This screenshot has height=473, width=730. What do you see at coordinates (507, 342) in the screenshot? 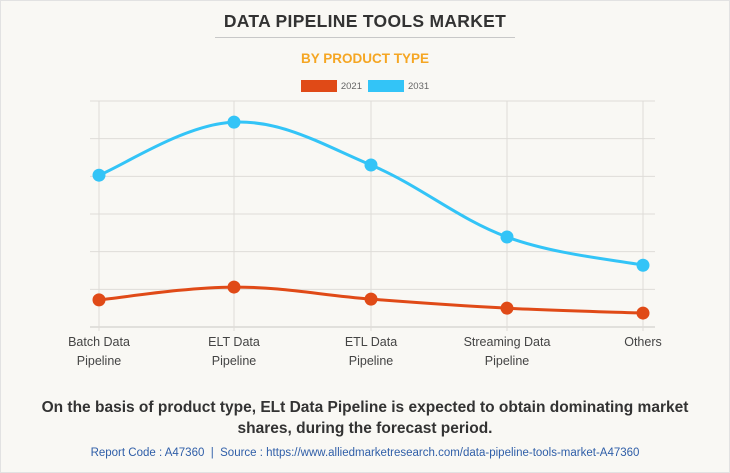
I see `x-tick-label: Streaming Data` at bounding box center [507, 342].